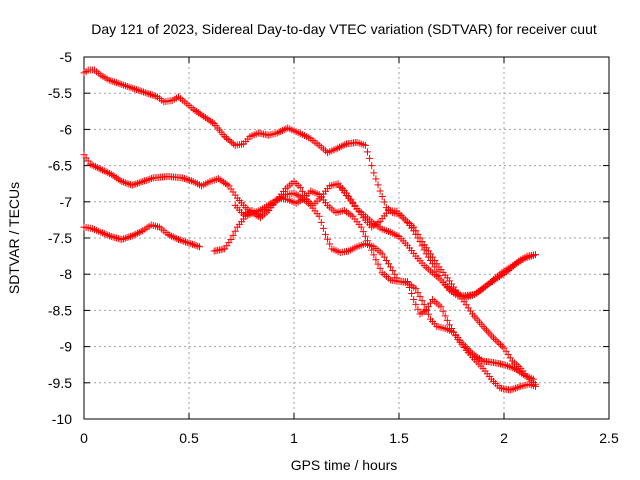 This screenshot has width=640, height=480. What do you see at coordinates (60, 383) in the screenshot?
I see `y-tick-label: -9.5` at bounding box center [60, 383].